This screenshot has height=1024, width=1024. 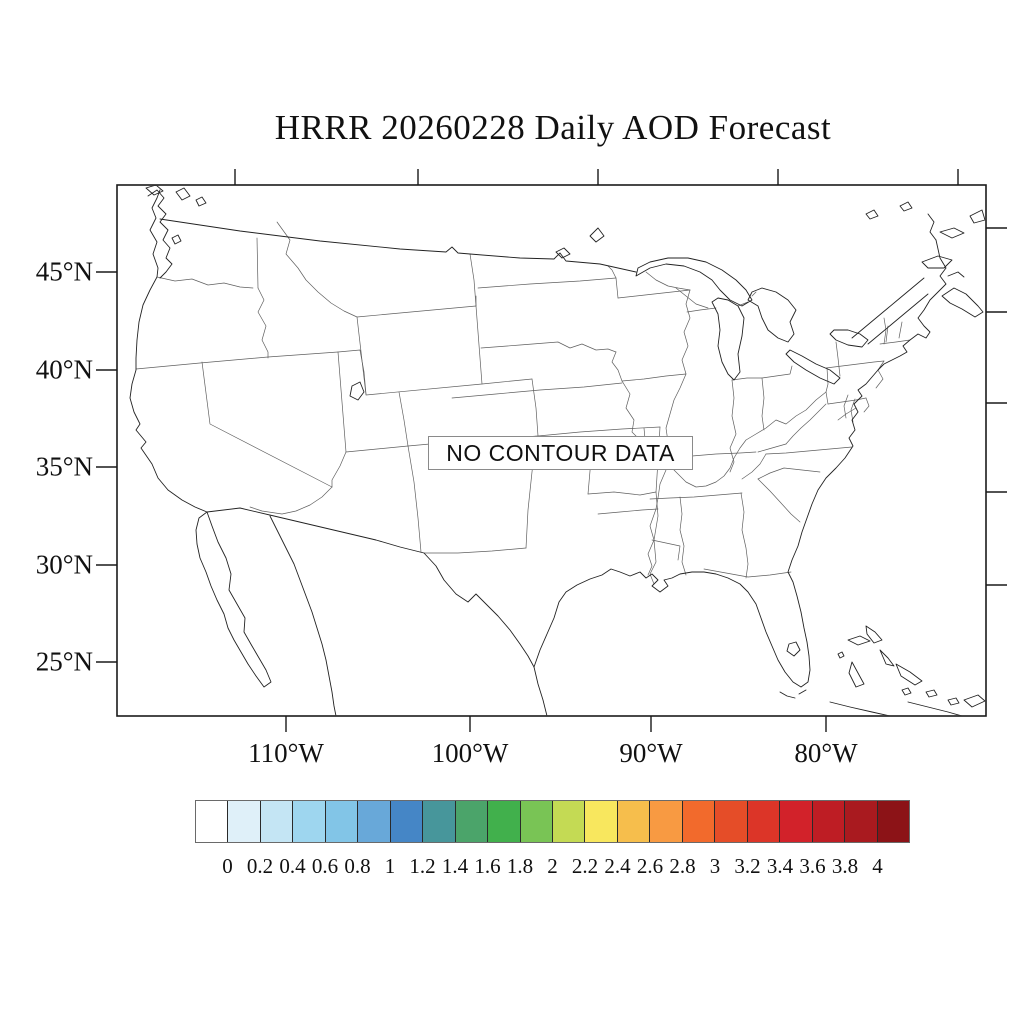 I want to click on plot-title: HRRR 20260228 Daily AOD Forecast, so click(x=553, y=127).